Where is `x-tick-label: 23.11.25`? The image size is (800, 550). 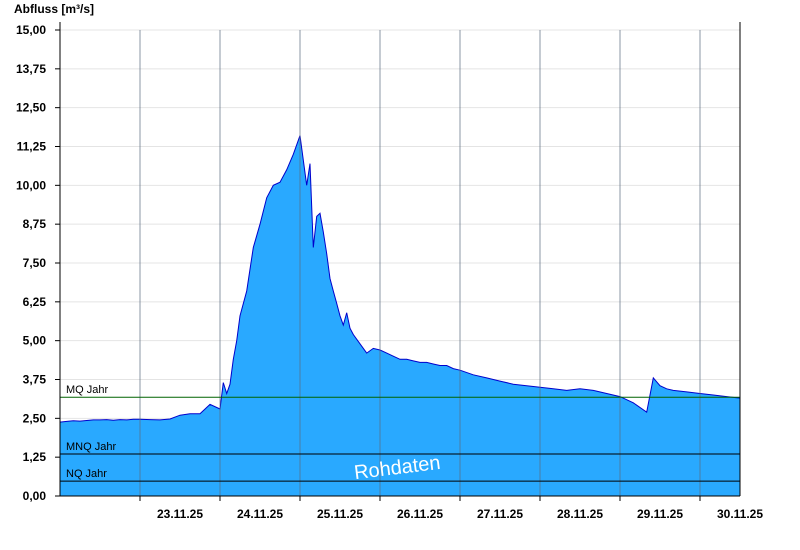 x-tick-label: 23.11.25 is located at coordinates (180, 514).